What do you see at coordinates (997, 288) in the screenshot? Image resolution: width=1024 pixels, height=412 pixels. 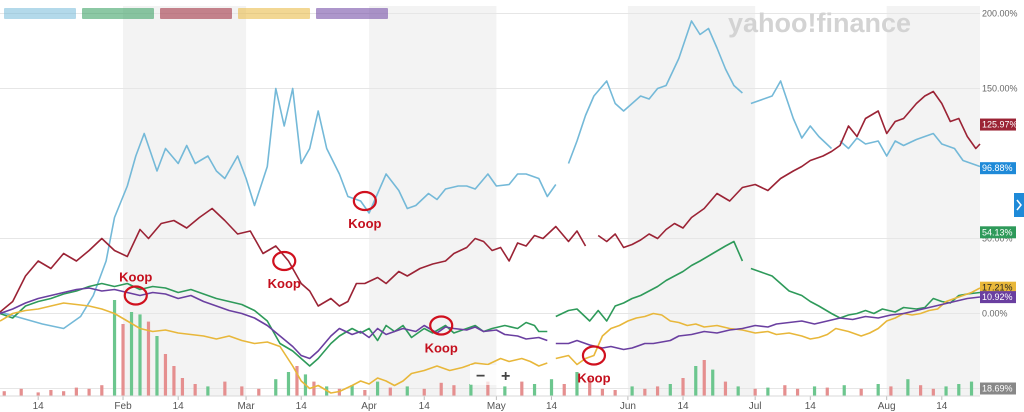 I see `end-value-label: 17.21%` at bounding box center [997, 288].